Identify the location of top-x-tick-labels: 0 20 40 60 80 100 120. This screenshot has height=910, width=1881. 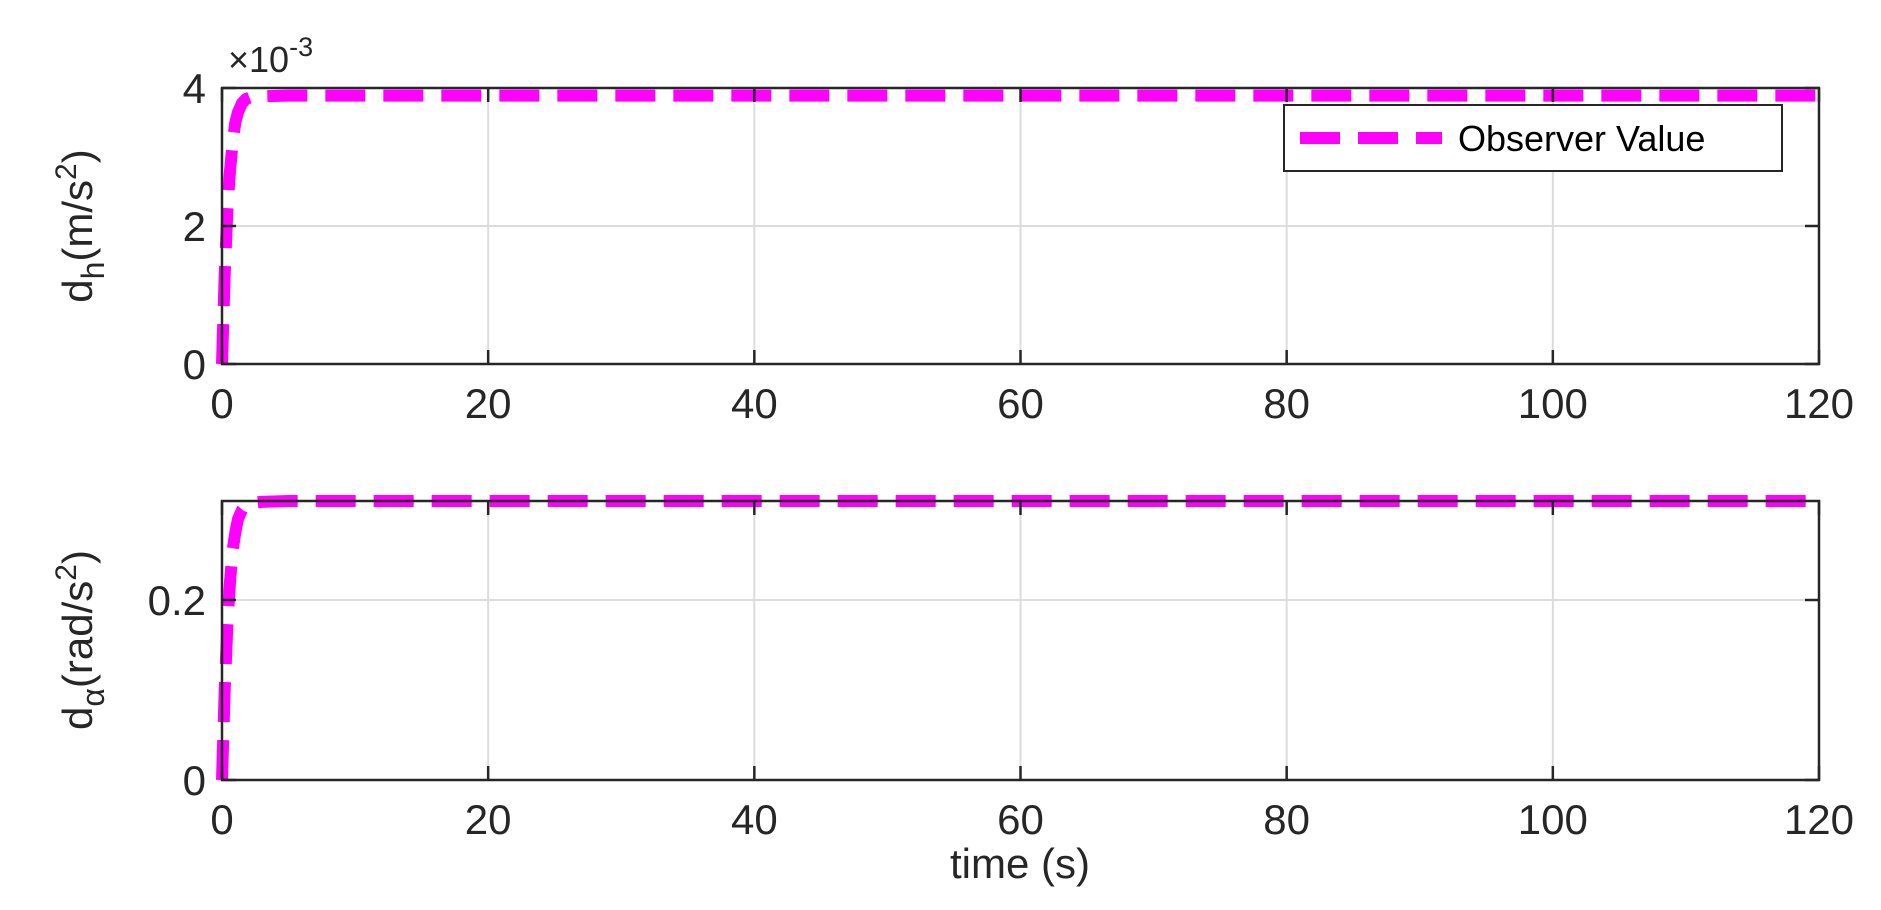
(1032, 403).